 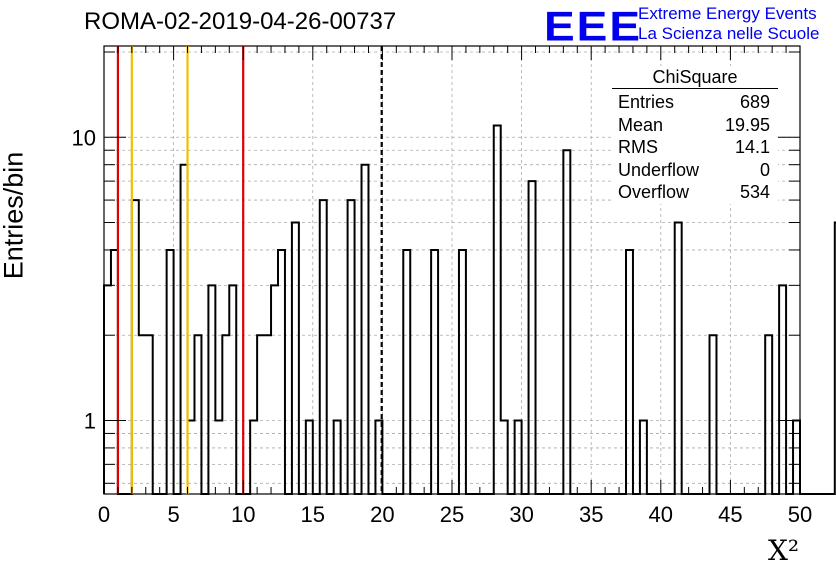 I want to click on stats-label: Overflow, so click(x=654, y=192).